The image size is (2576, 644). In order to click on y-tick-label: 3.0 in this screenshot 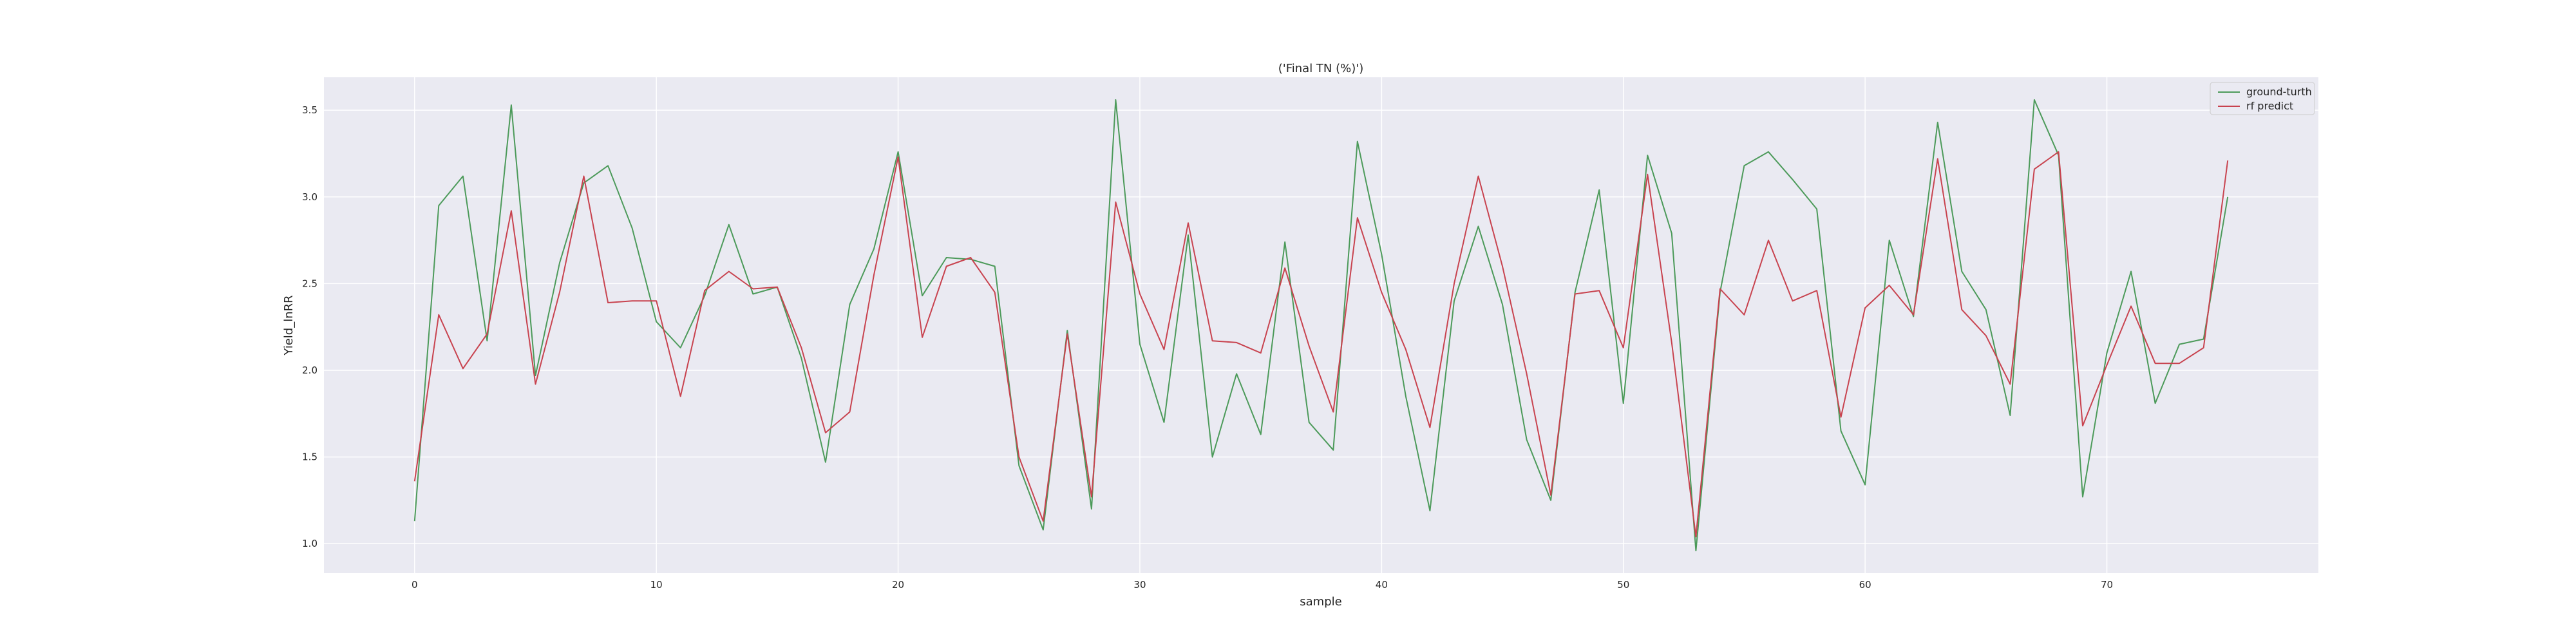, I will do `click(309, 197)`.